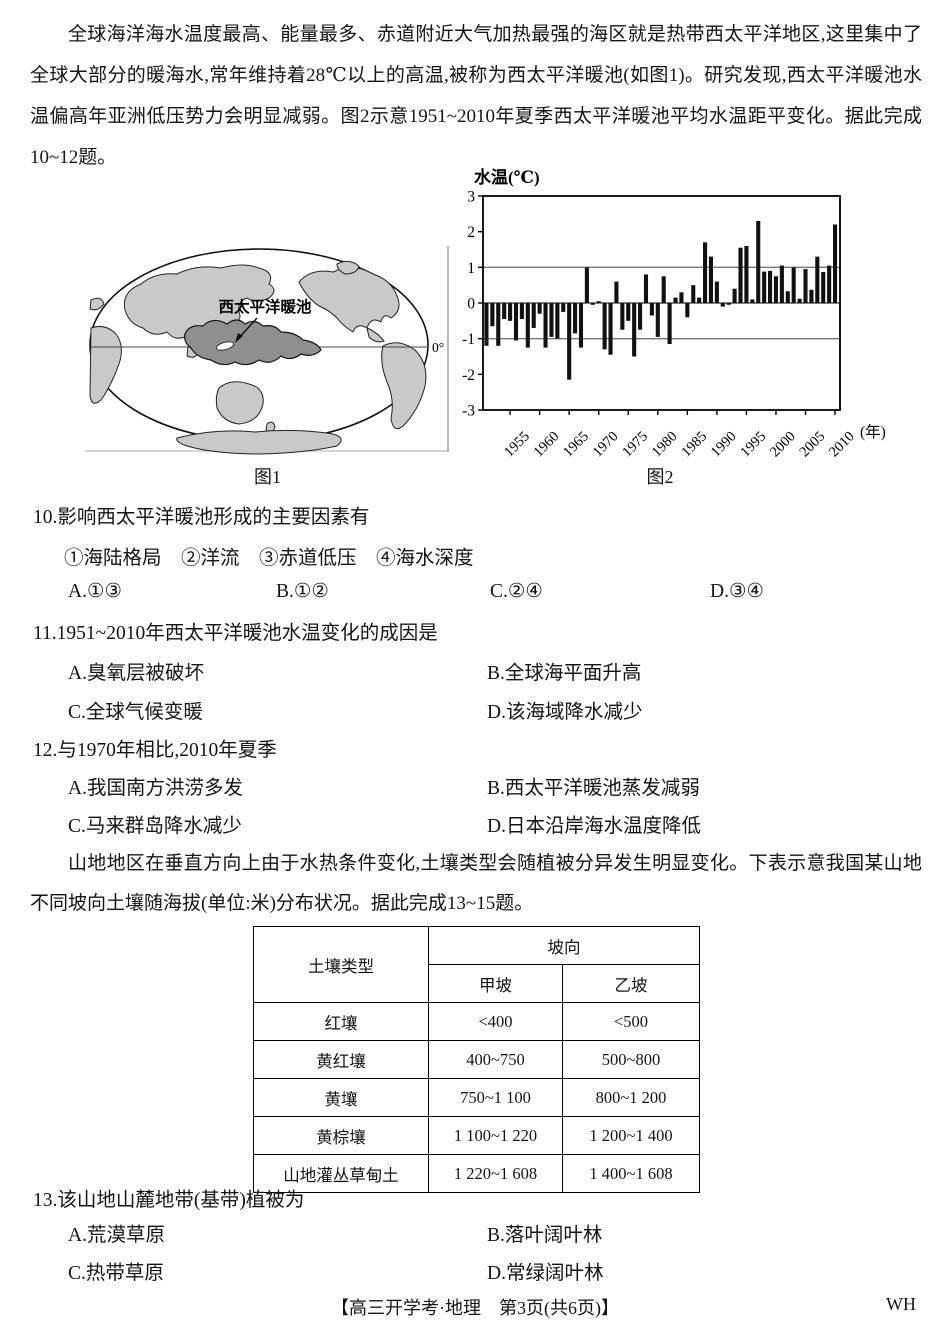 This screenshot has width=950, height=1332. I want to click on question-13-options-row1: A.荒漠草原 B.落叶阔叶林, so click(475, 1233).